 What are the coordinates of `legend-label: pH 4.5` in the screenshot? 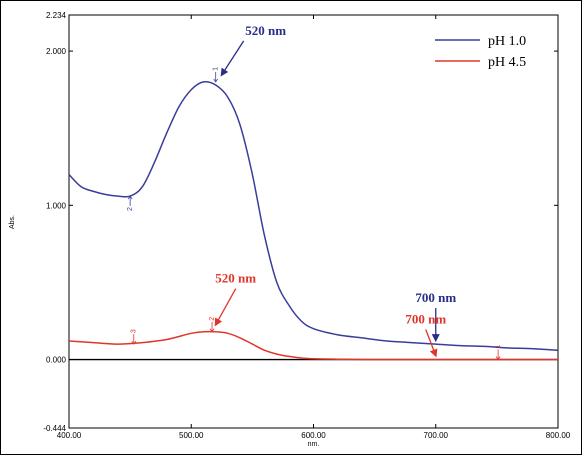 It's located at (507, 62).